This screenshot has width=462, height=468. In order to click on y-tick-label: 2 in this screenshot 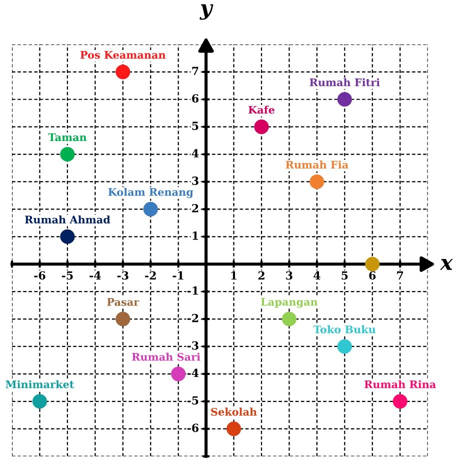, I will do `click(195, 208)`.